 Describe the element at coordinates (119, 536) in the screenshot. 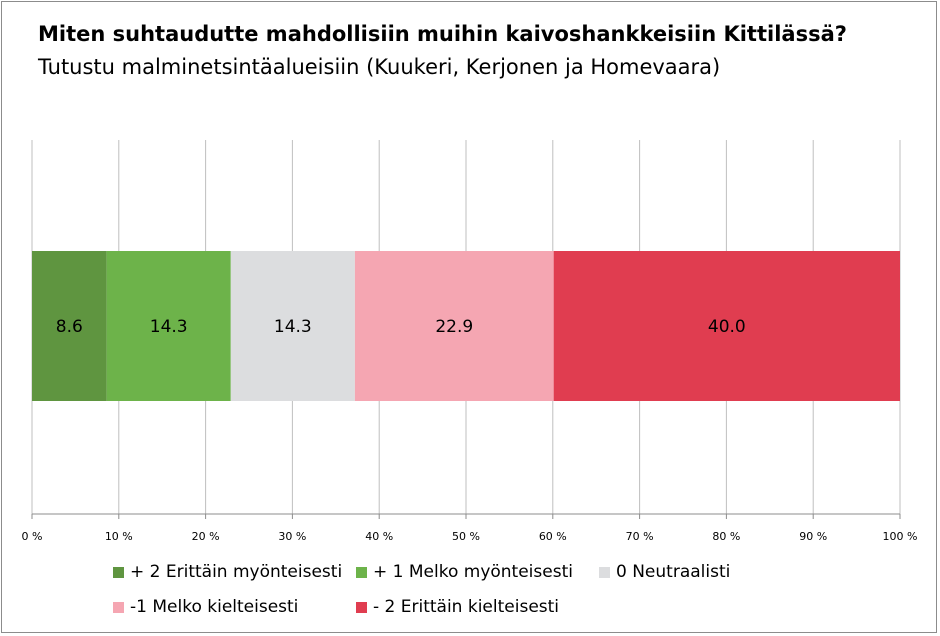

I see `x-tick-label: 10 %` at that location.